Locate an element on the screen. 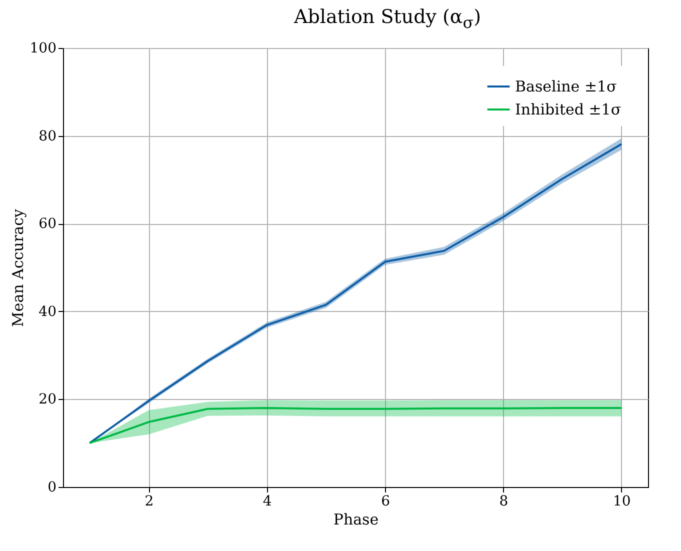  line-series is located at coordinates (355, 425).